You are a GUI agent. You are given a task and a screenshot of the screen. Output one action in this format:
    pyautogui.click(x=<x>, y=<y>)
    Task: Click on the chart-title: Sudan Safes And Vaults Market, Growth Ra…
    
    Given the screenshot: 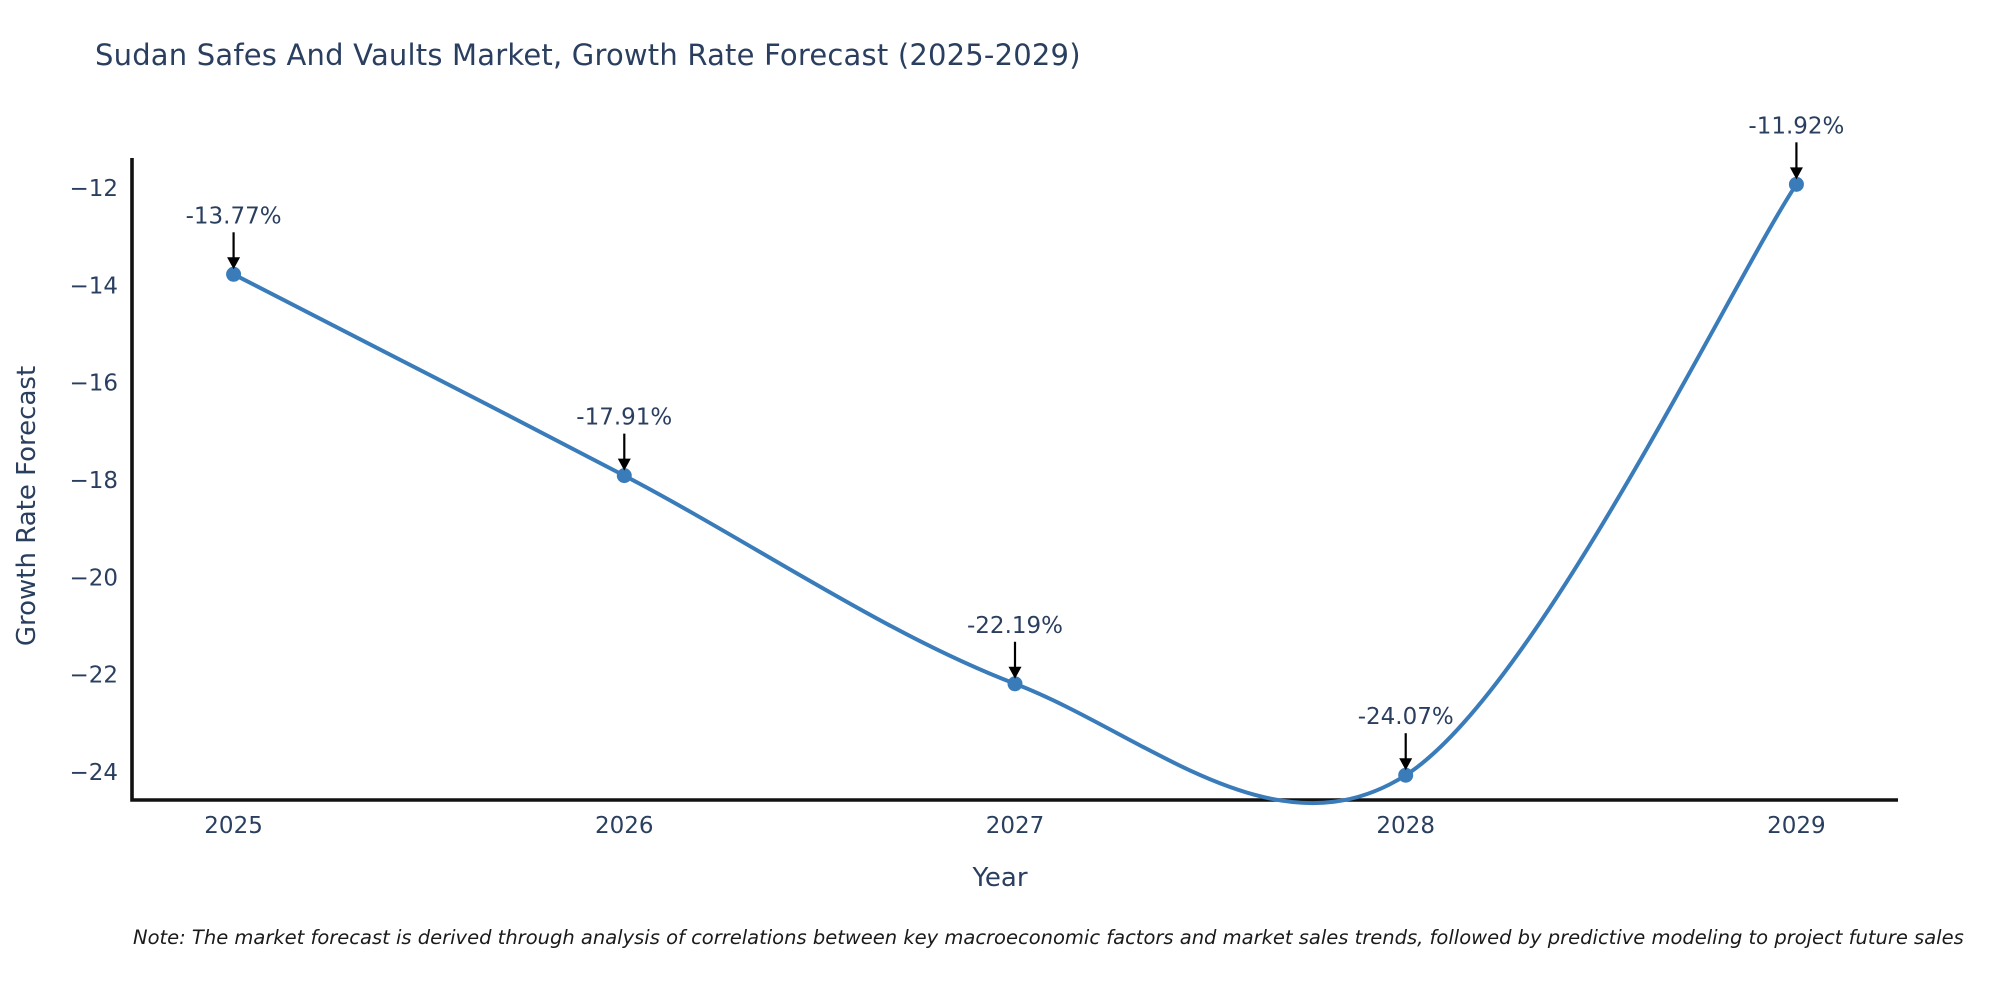 What is the action you would take?
    pyautogui.click(x=588, y=55)
    